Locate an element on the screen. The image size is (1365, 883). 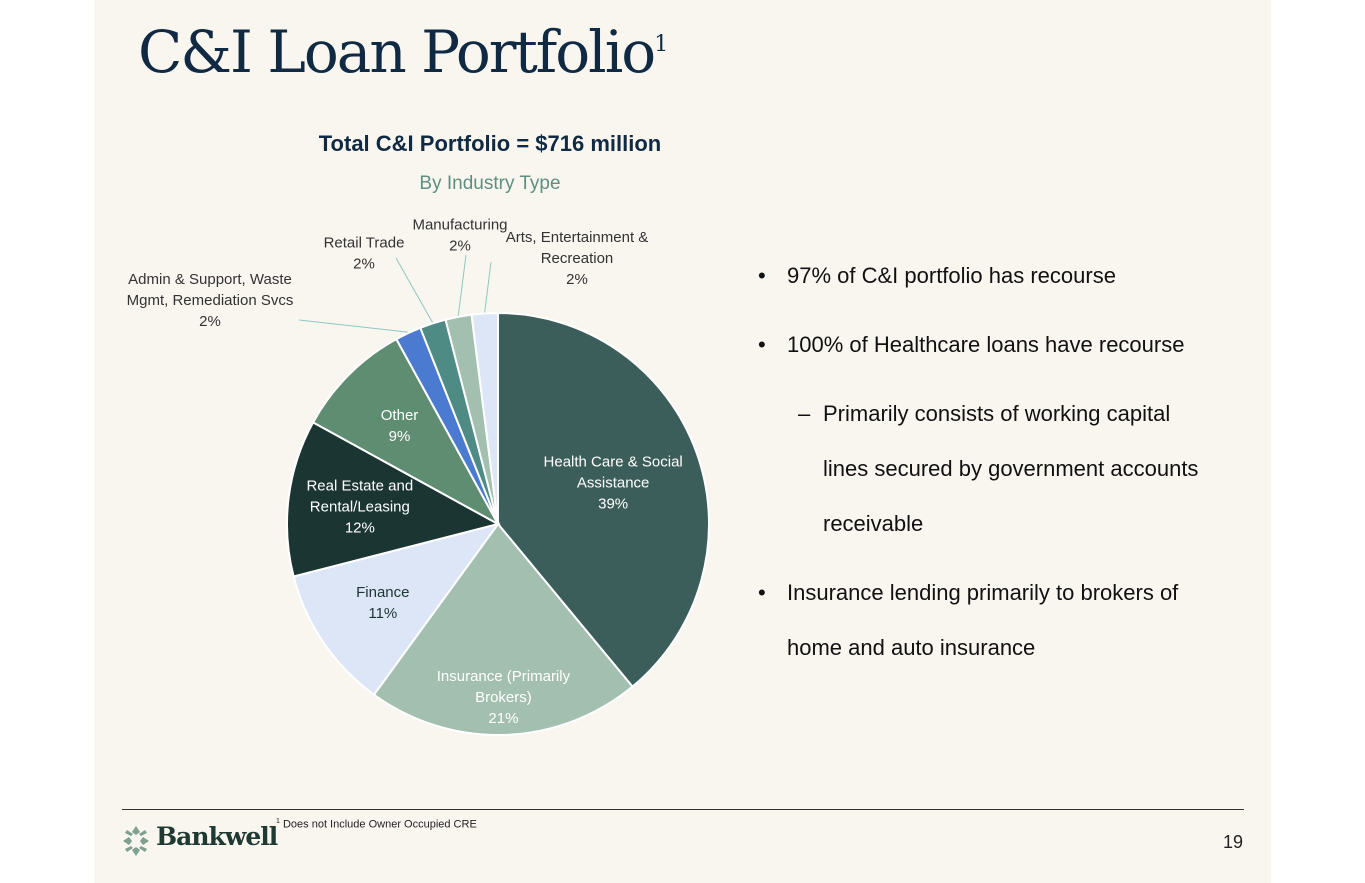
bankwell-logo is located at coordinates (136, 841).